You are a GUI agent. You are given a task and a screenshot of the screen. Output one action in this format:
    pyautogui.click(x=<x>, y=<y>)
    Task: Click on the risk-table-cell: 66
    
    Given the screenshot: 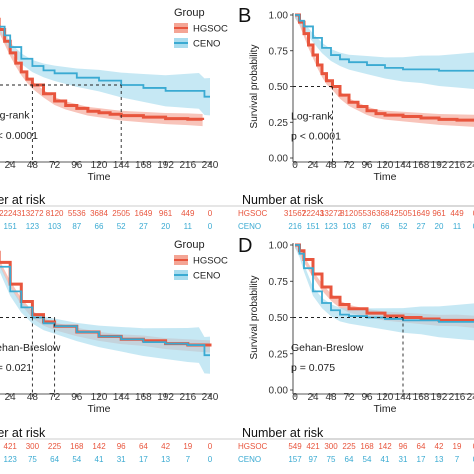 What is the action you would take?
    pyautogui.click(x=385, y=226)
    